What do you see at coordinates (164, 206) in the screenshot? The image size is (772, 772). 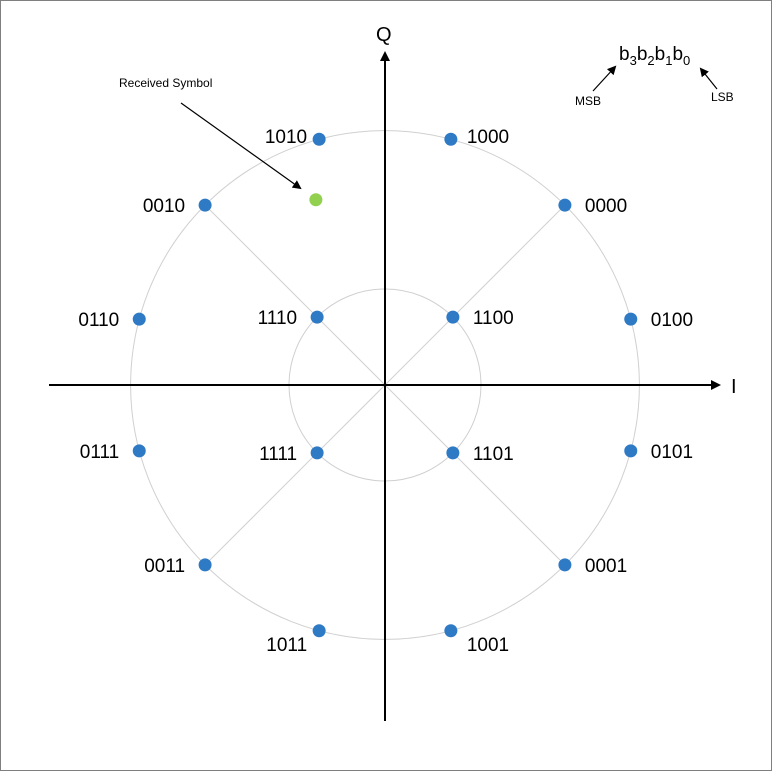 I see `symbol-label-0010: 0010` at bounding box center [164, 206].